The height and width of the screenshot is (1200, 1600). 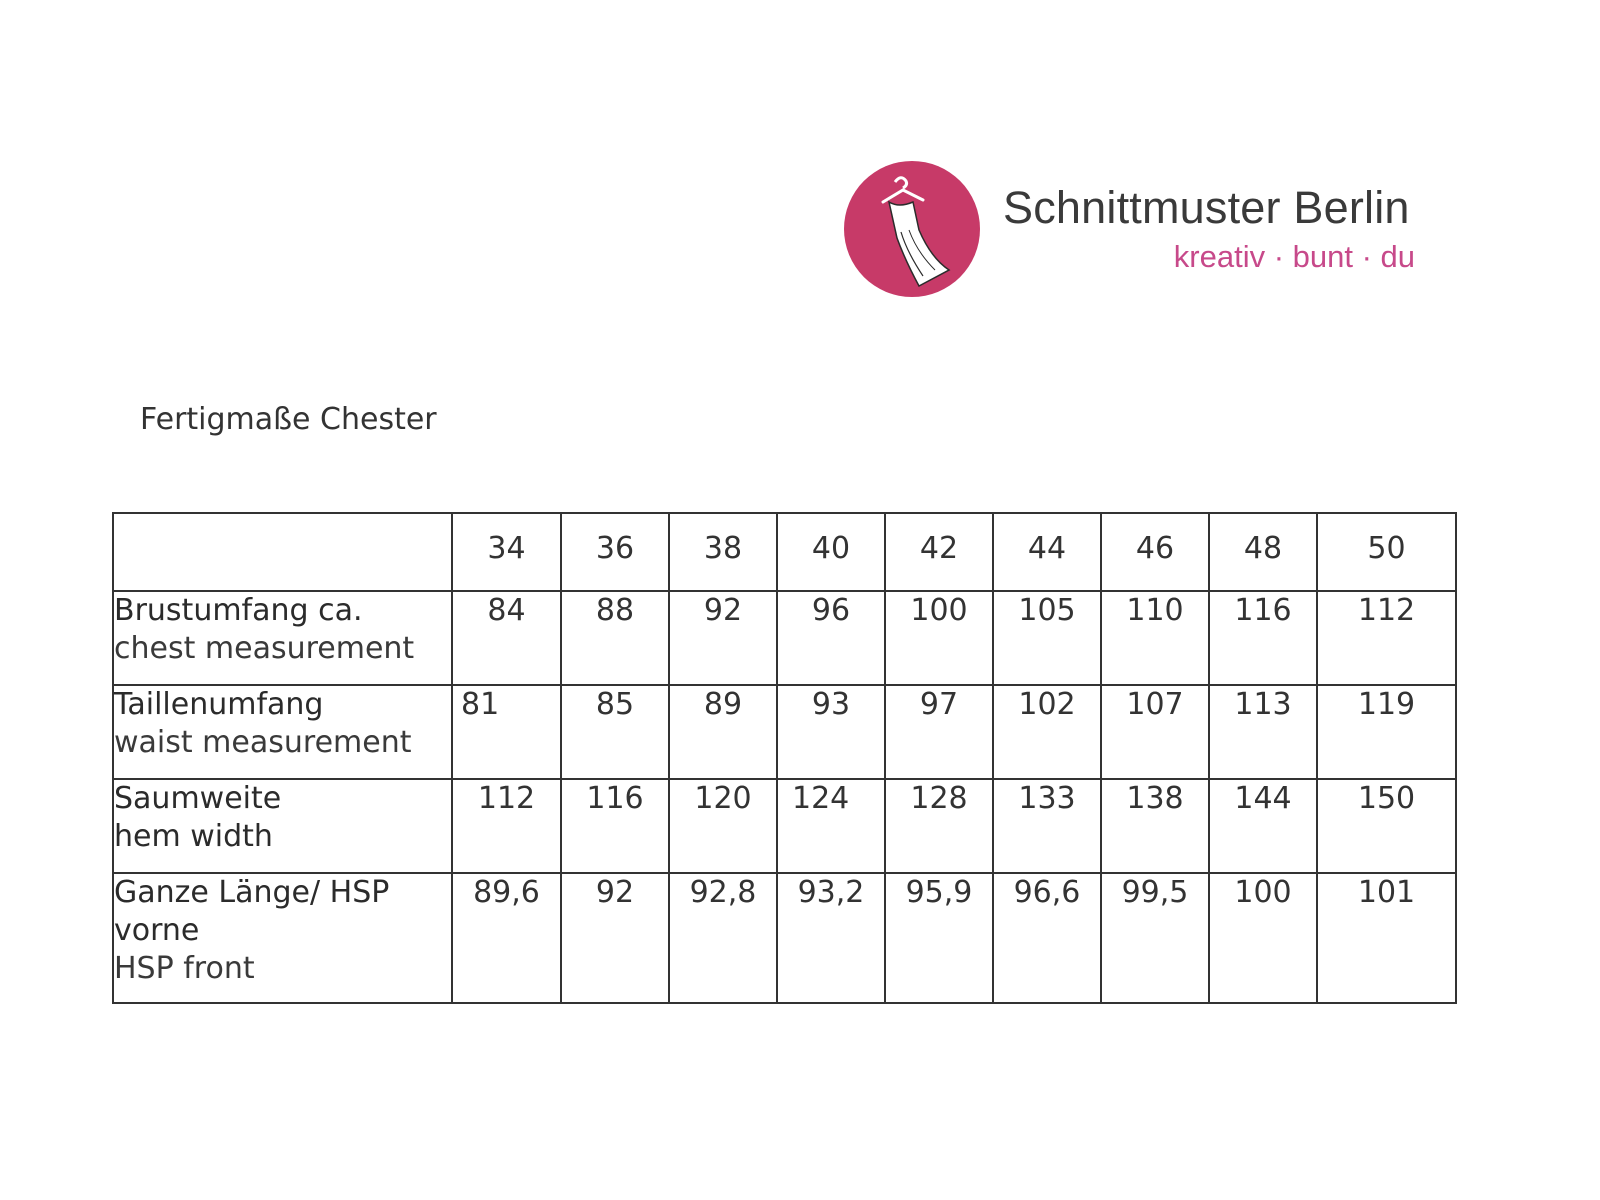 I want to click on row-label: Ganze Länge/ HSP vorne HSP front, so click(x=282, y=938).